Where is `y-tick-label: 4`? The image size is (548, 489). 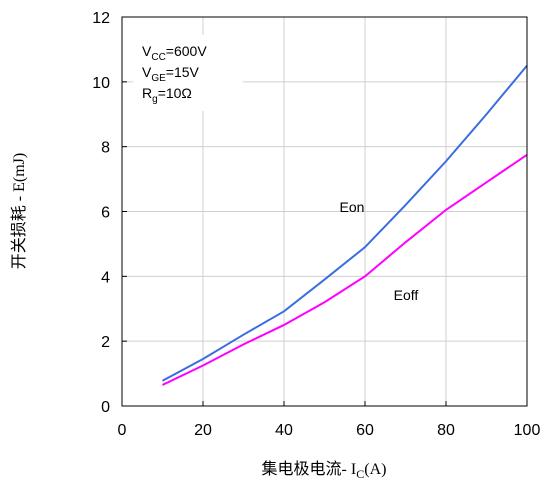
y-tick-label: 4 is located at coordinates (105, 277).